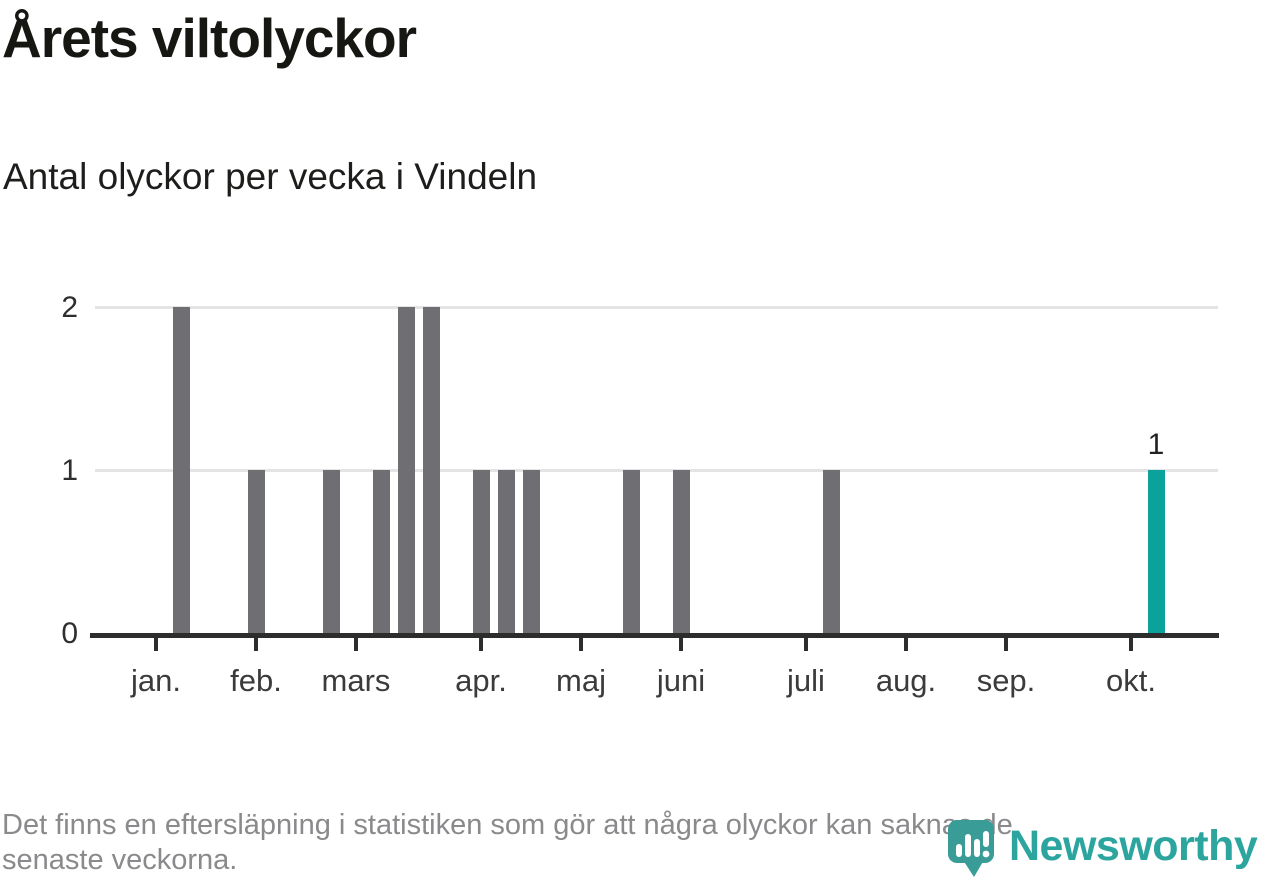  I want to click on gridline-y2, so click(656, 307).